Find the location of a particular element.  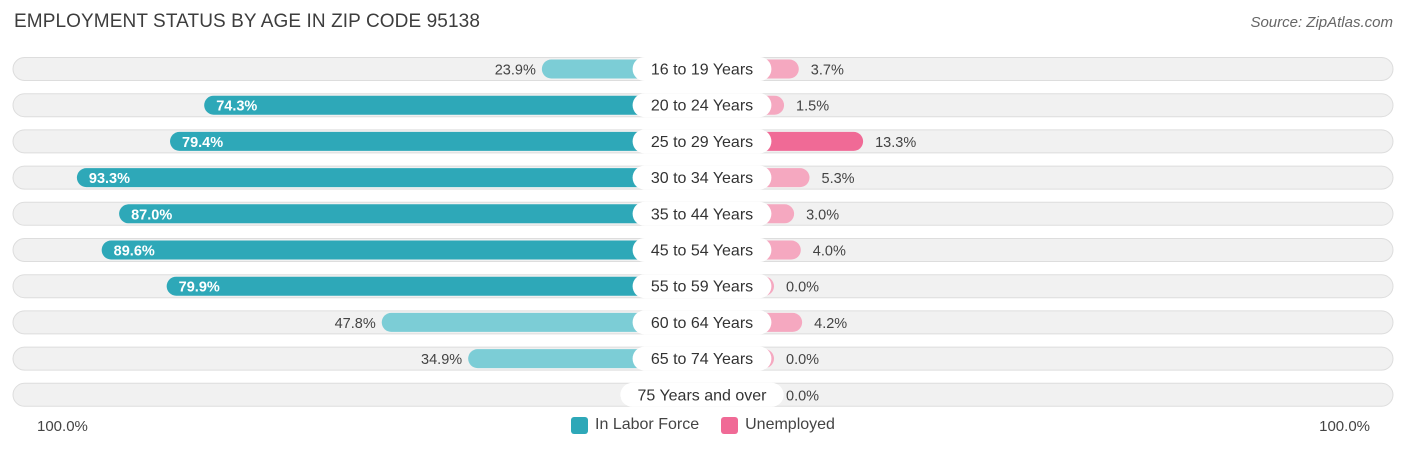

value-label-unemployed: 13.3% is located at coordinates (895, 143).